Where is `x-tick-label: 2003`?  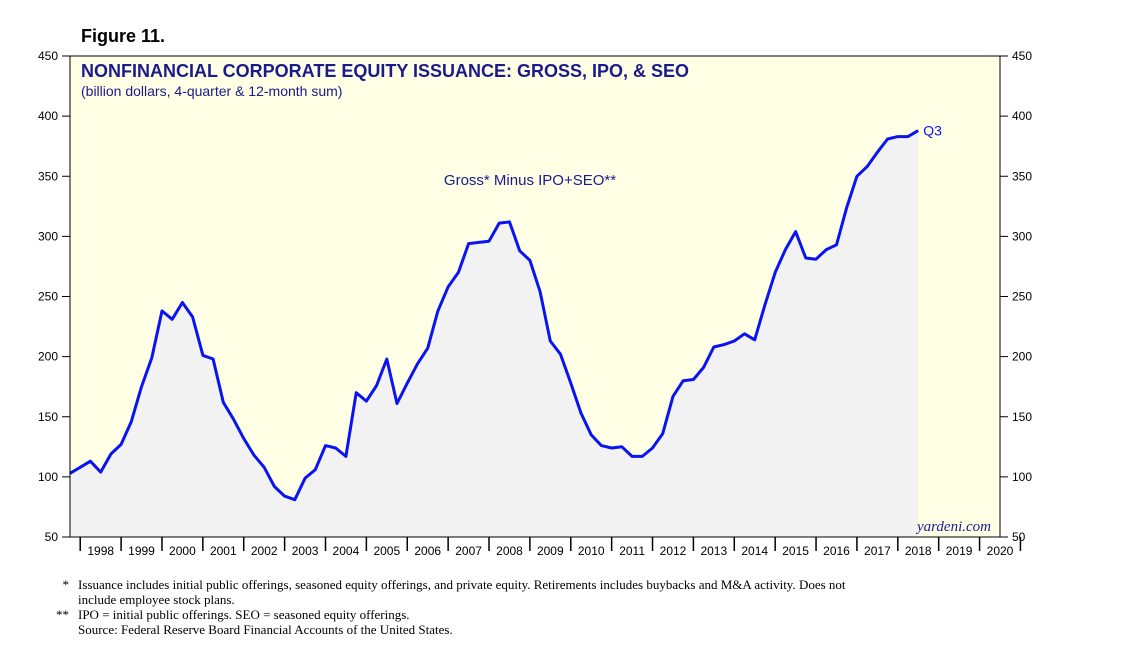
x-tick-label: 2003 is located at coordinates (305, 551).